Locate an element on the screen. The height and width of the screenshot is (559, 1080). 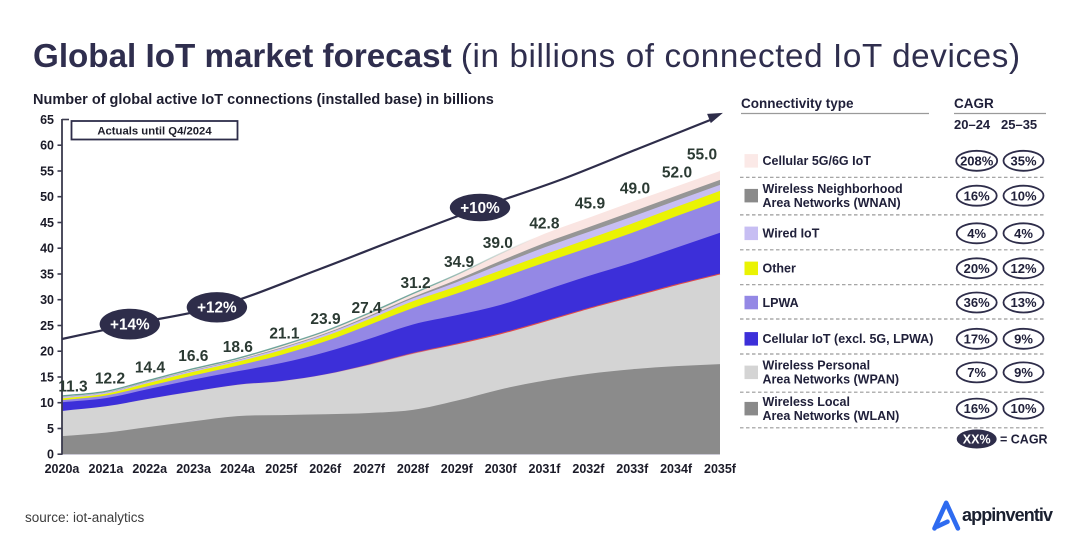
svg-text: 2030f is located at coordinates (501, 469).